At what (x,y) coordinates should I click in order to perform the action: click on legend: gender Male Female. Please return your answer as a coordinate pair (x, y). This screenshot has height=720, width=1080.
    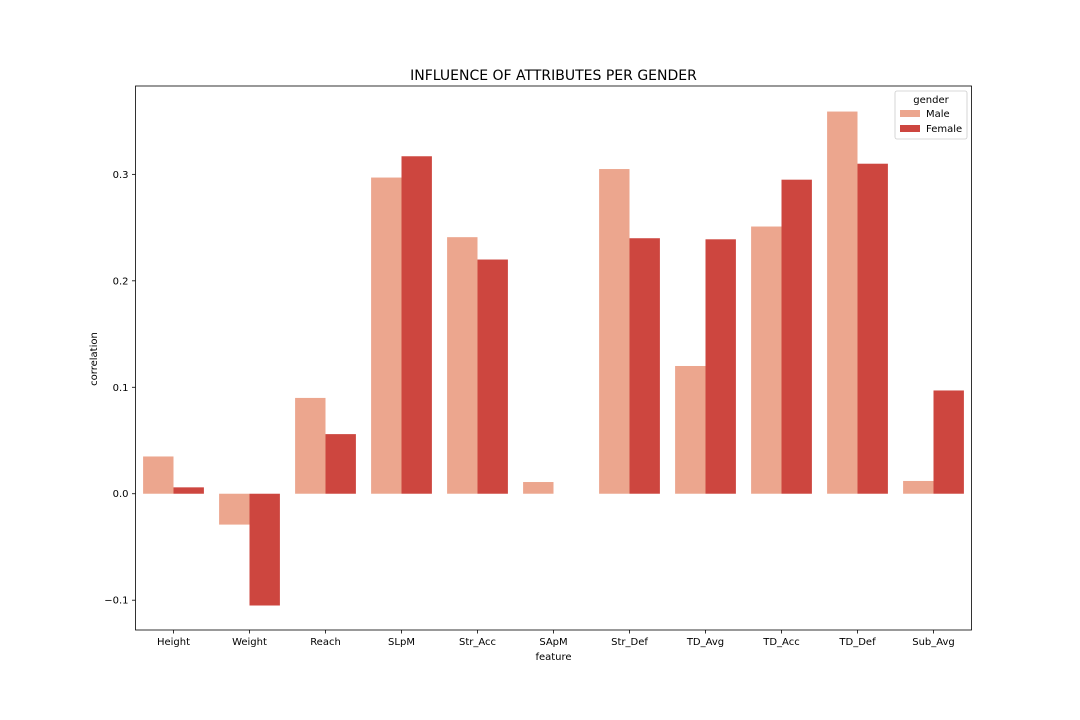
    Looking at the image, I should click on (931, 115).